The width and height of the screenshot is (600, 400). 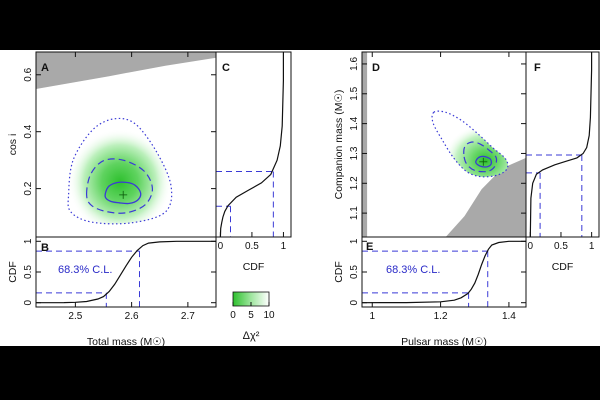 I want to click on colorbar: 0 5 10 Δχ², so click(x=252, y=316).